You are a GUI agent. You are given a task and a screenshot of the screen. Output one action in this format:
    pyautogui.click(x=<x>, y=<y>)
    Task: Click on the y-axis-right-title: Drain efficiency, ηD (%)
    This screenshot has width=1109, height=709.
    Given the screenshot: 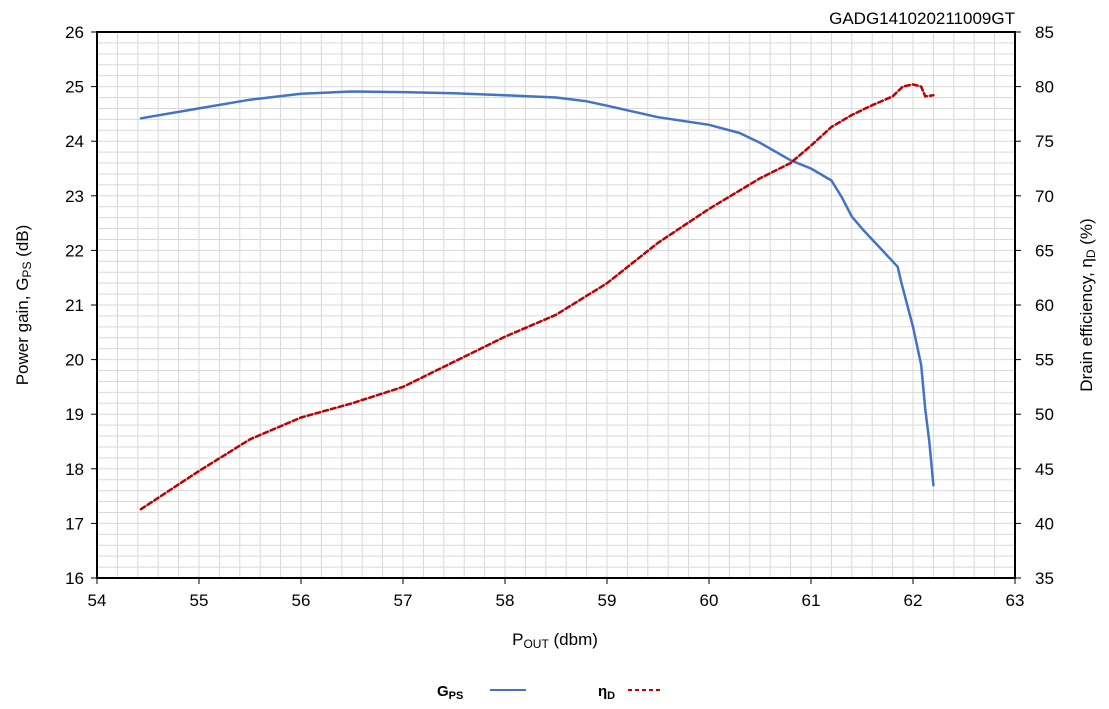 What is the action you would take?
    pyautogui.click(x=1087, y=304)
    